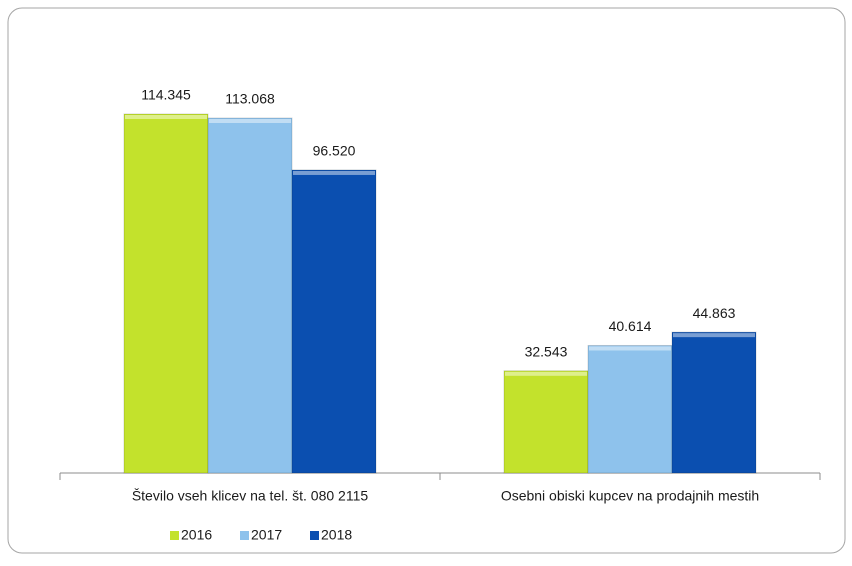 The width and height of the screenshot is (852, 566). I want to click on value-label: 113.068, so click(250, 99).